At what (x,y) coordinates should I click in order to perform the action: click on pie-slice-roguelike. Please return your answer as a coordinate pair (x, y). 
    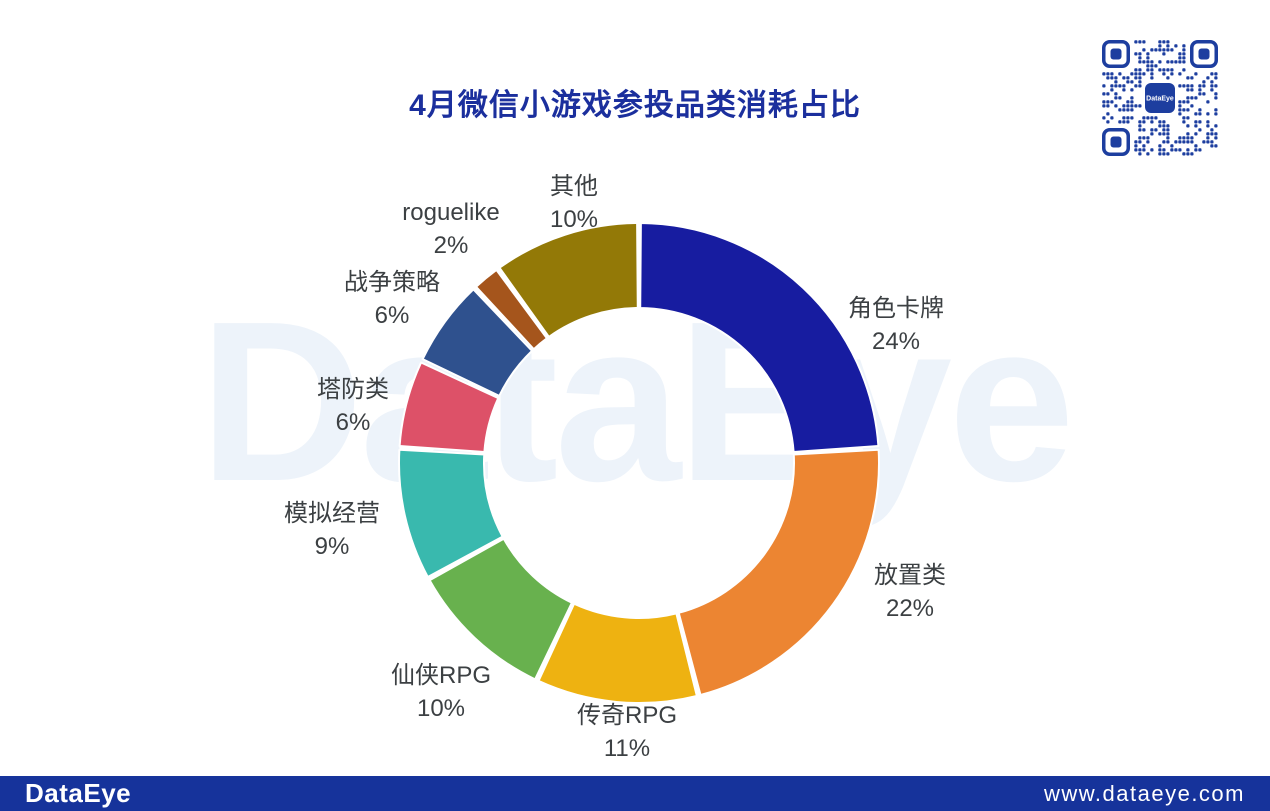
    Looking at the image, I should click on (511, 309).